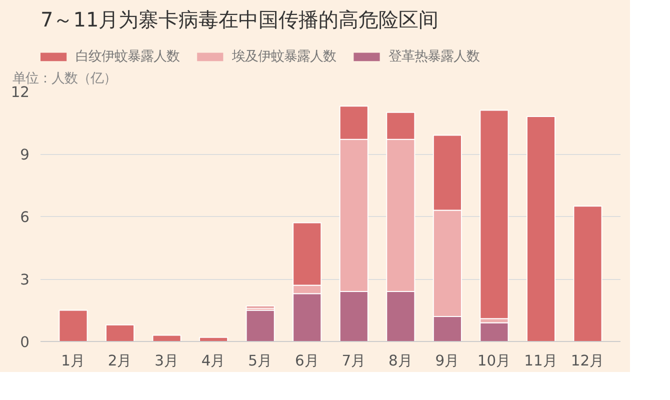 This screenshot has height=400, width=670. I want to click on x-tick-label: 9月, so click(447, 361).